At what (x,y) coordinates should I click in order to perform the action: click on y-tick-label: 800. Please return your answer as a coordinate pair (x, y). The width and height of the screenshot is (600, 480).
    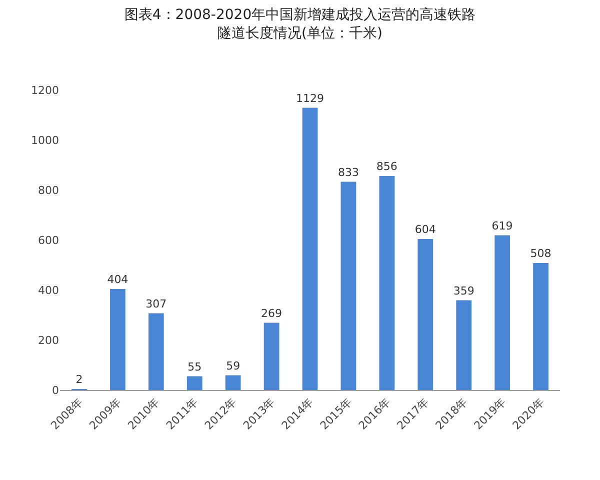
    Looking at the image, I should click on (48, 190).